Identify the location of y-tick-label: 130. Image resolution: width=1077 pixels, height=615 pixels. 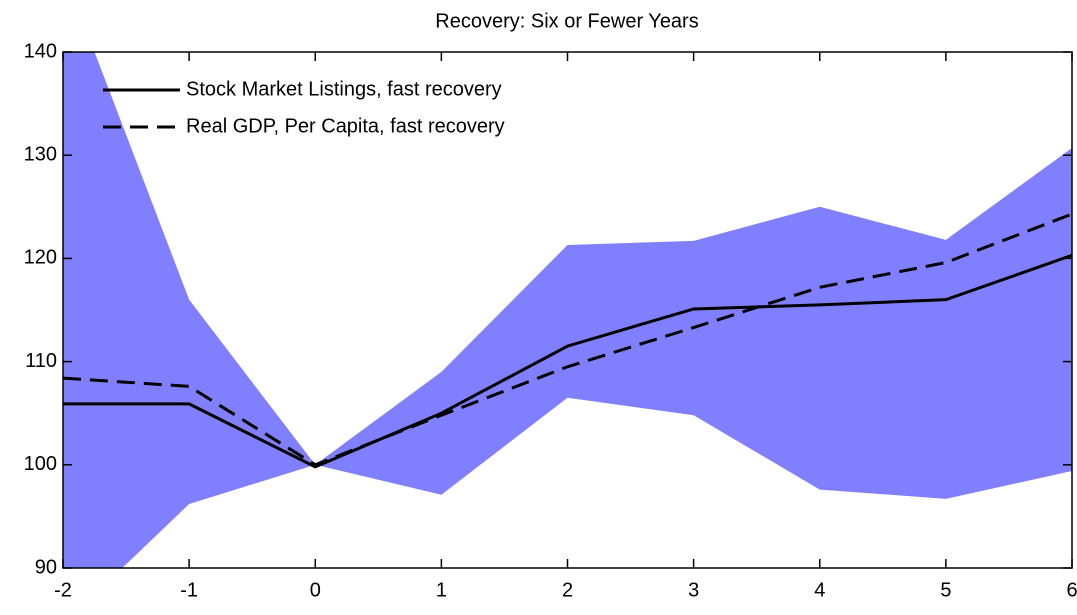
(40, 154).